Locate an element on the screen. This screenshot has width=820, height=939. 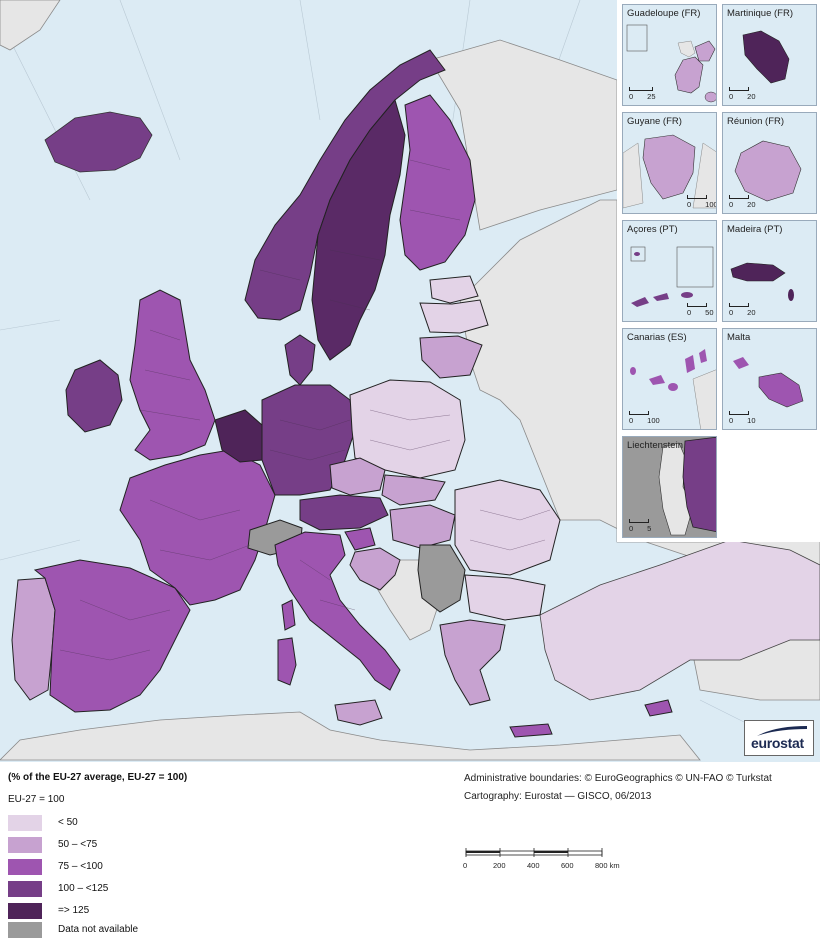
inset-title: Martinique (FR) is located at coordinates (760, 13).